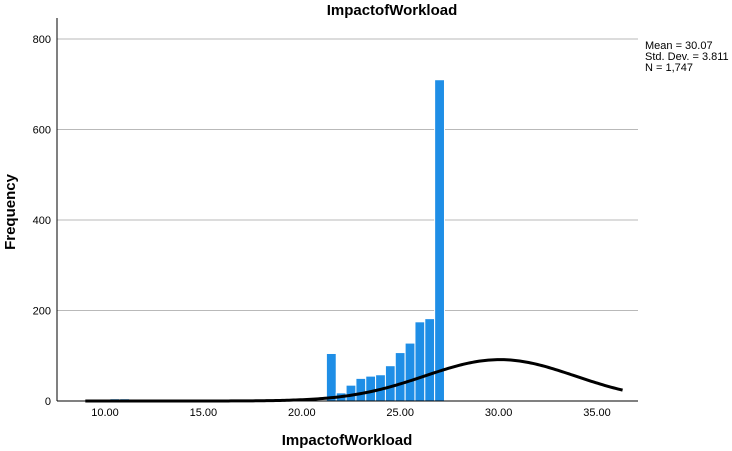 The width and height of the screenshot is (732, 451). Describe the element at coordinates (42, 40) in the screenshot. I see `y-tick-label: 800` at that location.